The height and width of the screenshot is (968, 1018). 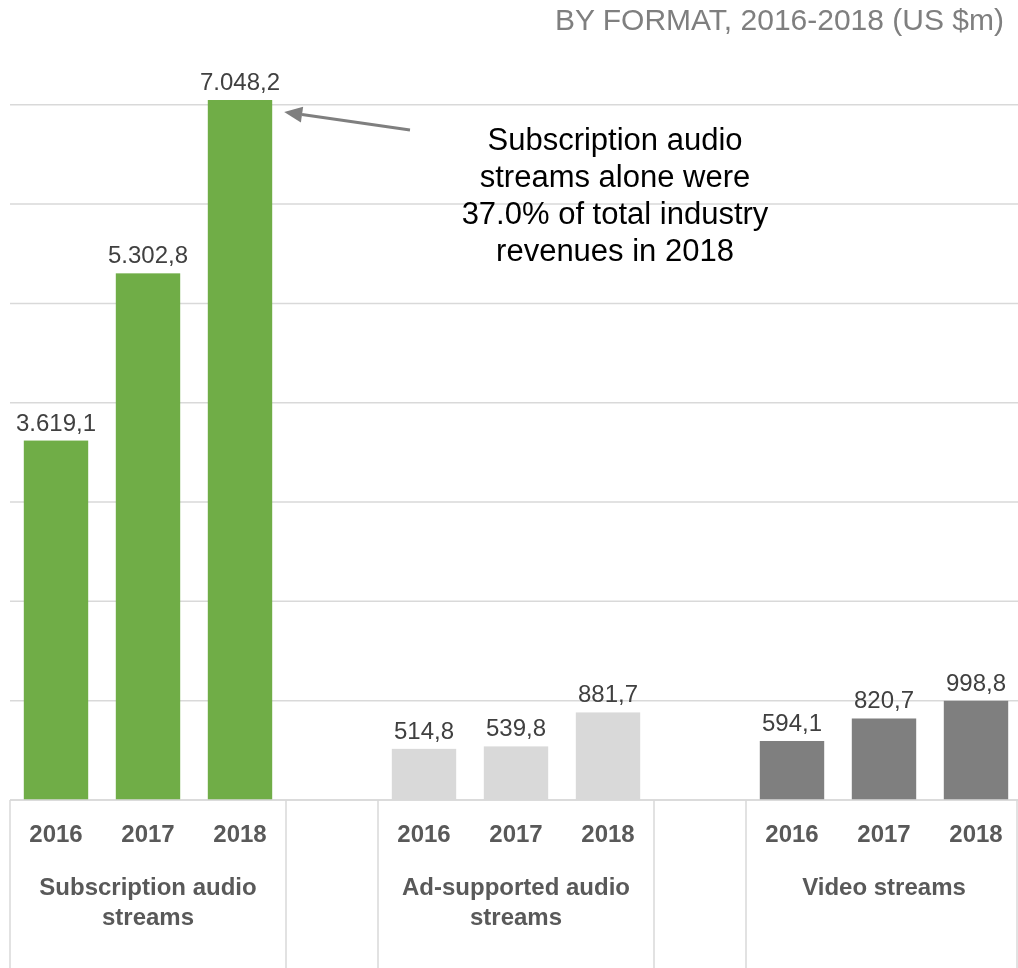 What do you see at coordinates (976, 682) in the screenshot?
I see `data-label: 998,8` at bounding box center [976, 682].